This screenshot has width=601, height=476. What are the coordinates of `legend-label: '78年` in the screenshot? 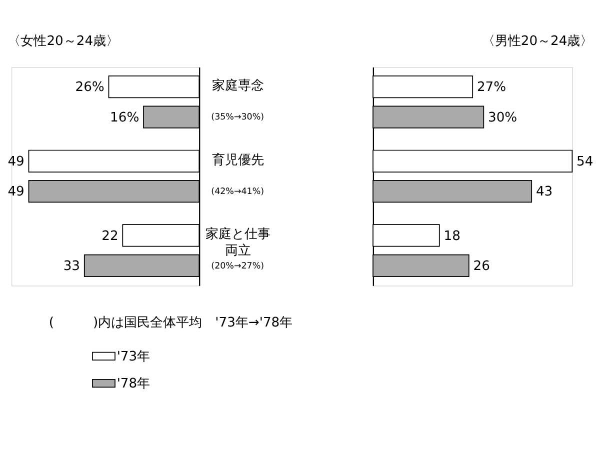 It's located at (133, 384).